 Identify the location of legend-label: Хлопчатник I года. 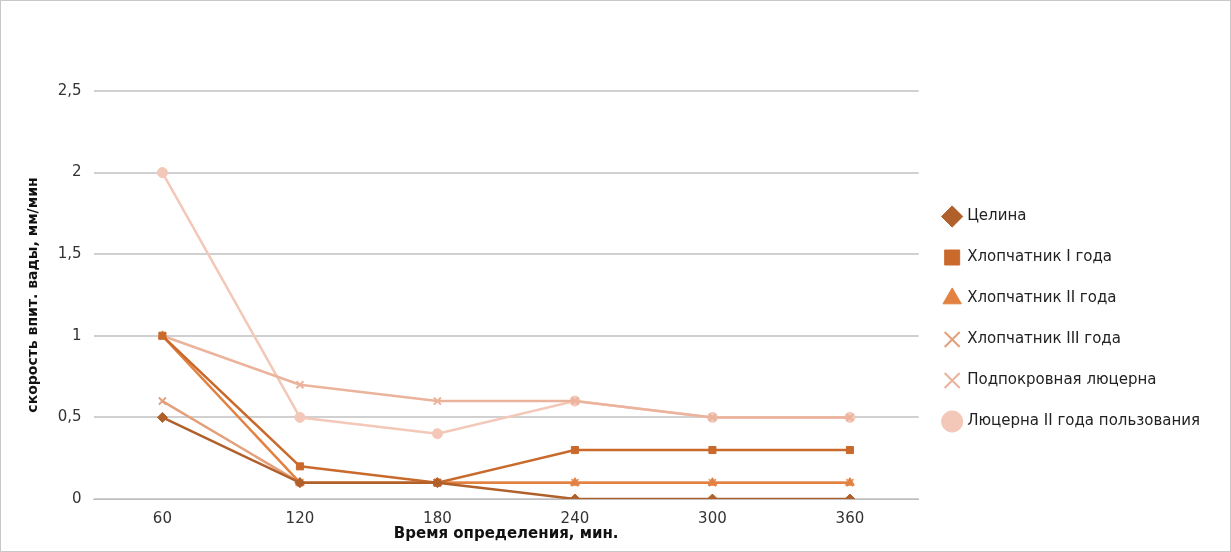
(1040, 256).